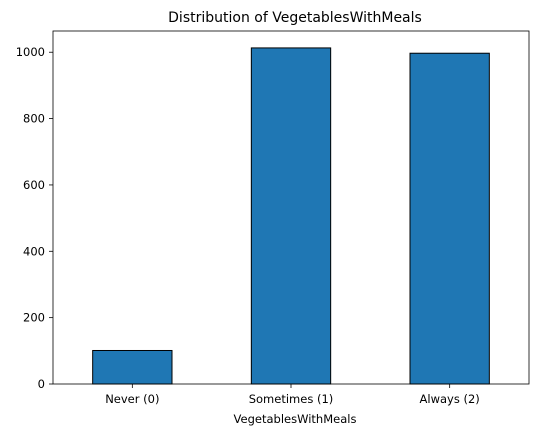  Describe the element at coordinates (291, 399) in the screenshot. I see `x-tick-label: Sometimes (1)` at that location.